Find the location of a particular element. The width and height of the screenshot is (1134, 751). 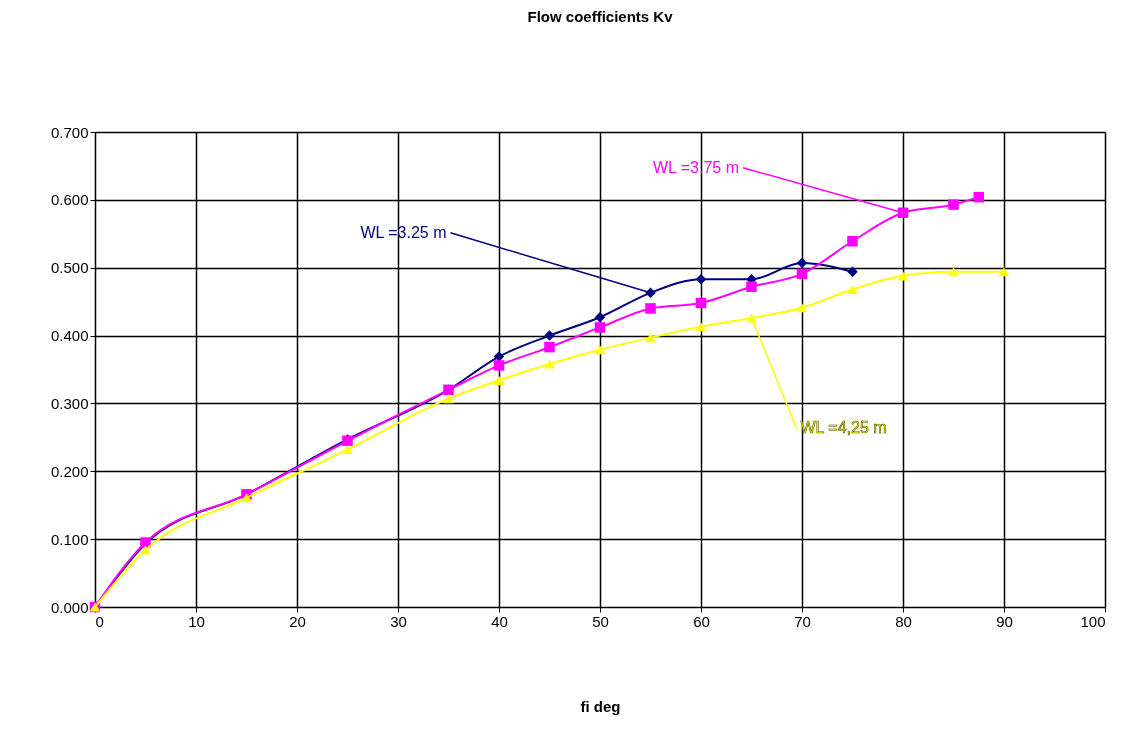

y-tick-label: 0.300 is located at coordinates (69, 403).